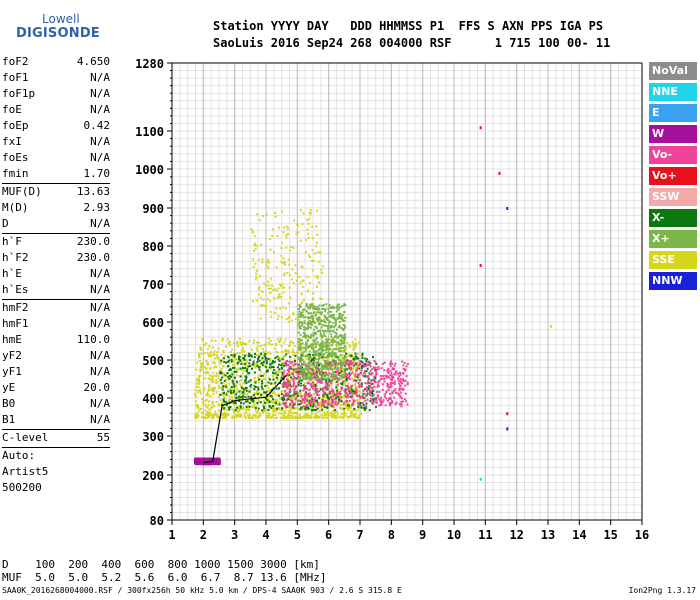 Image resolution: width=700 pixels, height=600 pixels. I want to click on param-name: D, so click(5, 223).